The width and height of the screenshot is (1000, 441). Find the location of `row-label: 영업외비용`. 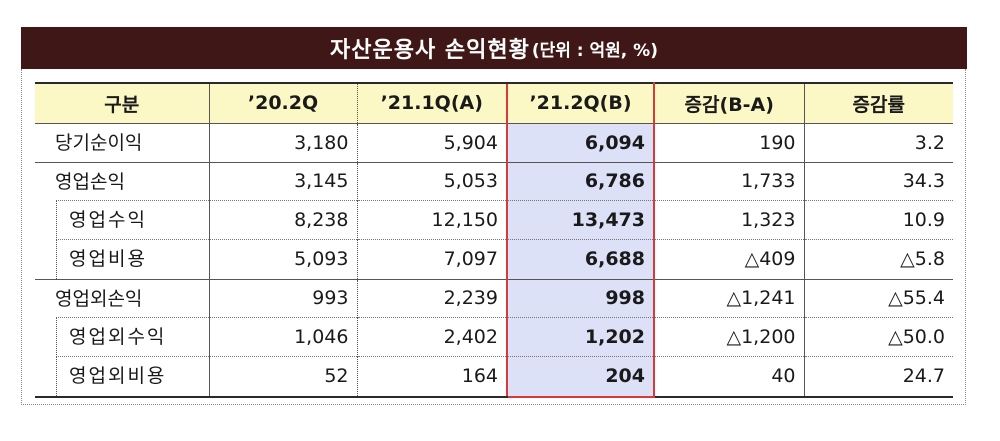

row-label: 영업외비용 is located at coordinates (118, 376).